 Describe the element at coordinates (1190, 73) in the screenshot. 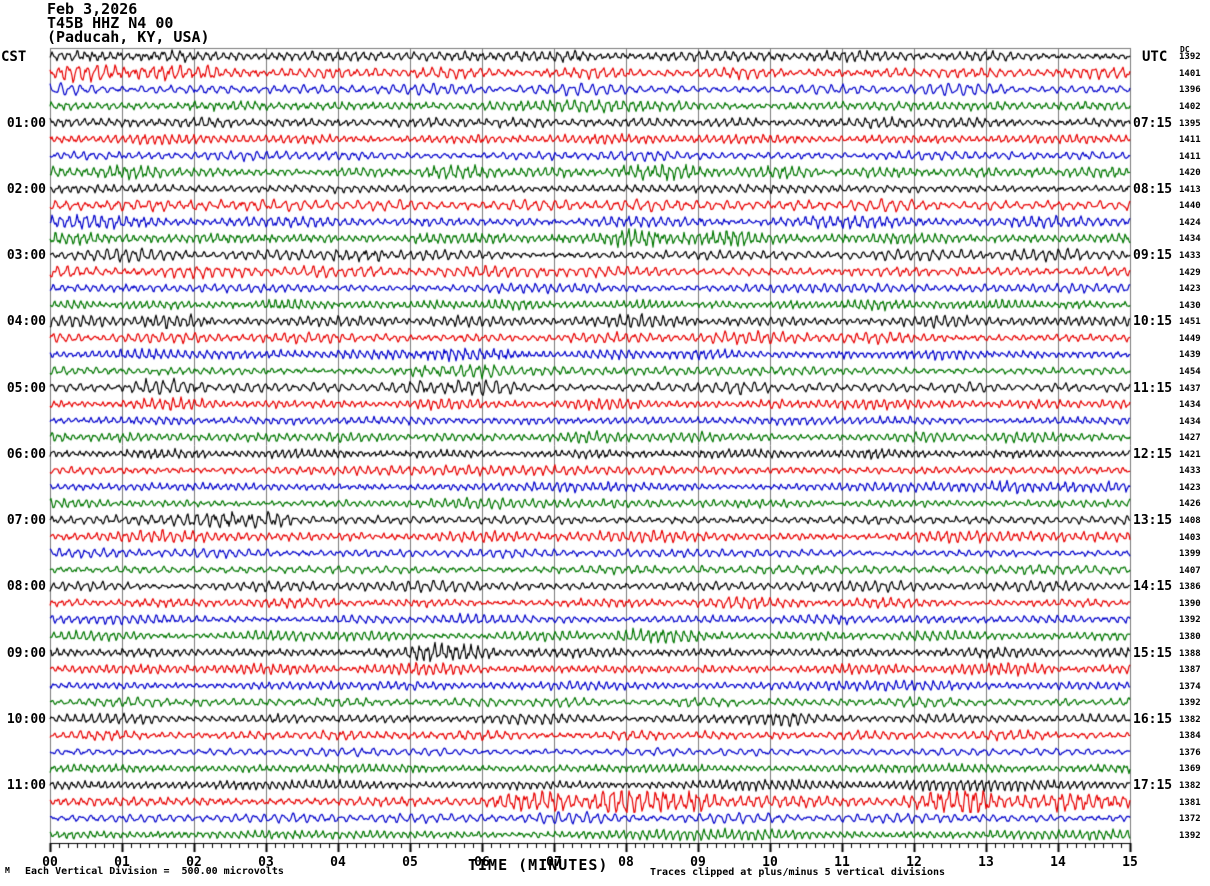

I see `dc-offset-value: 1401` at that location.